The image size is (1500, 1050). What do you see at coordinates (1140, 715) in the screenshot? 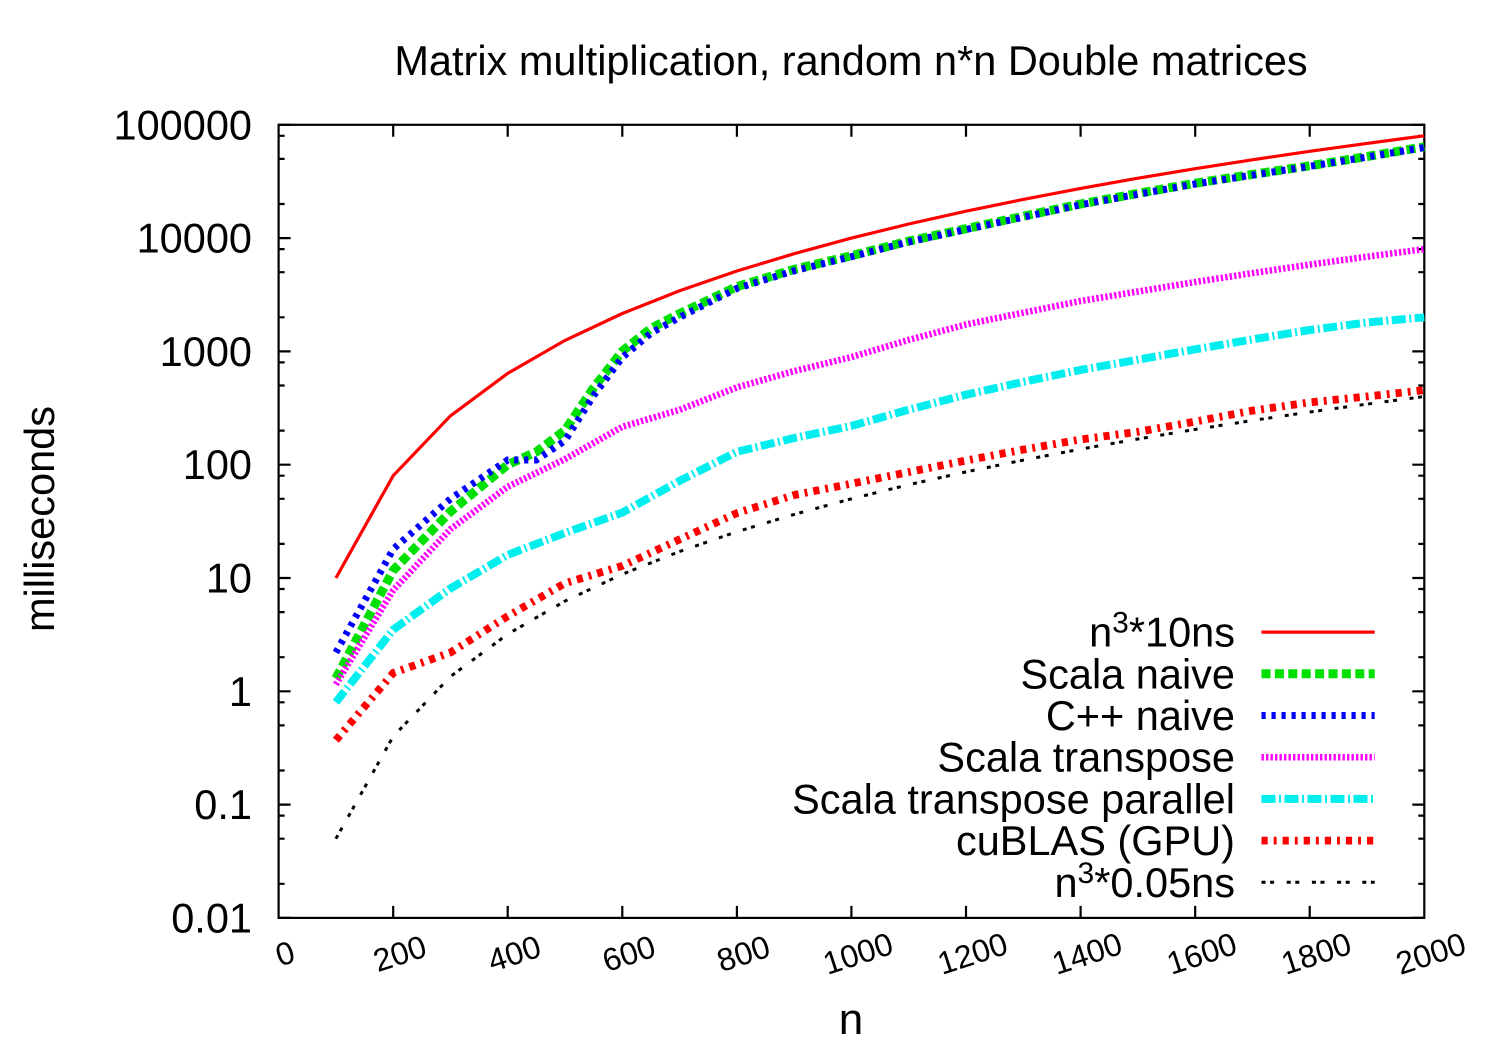
I see `svg-text: C++ naive` at bounding box center [1140, 715].